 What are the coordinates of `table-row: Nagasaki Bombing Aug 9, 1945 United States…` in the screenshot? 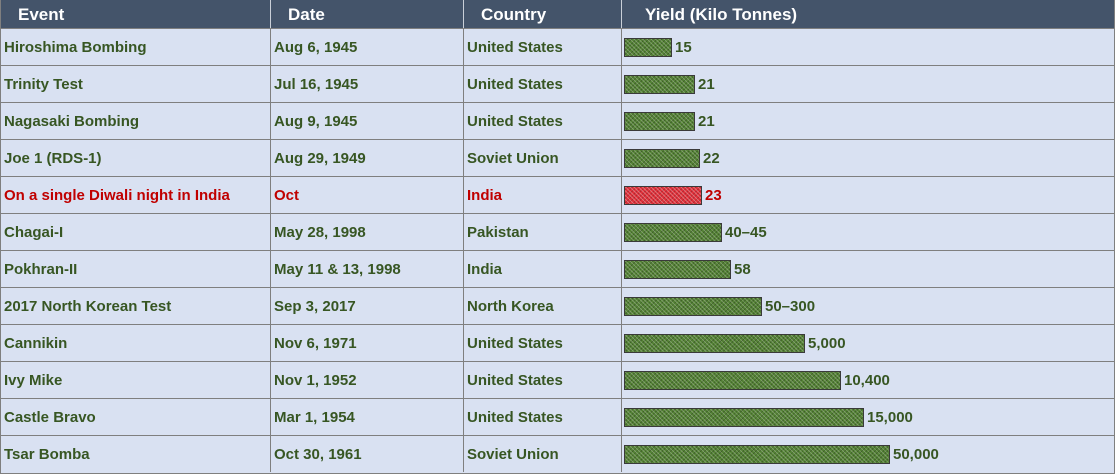 It's located at (557, 121).